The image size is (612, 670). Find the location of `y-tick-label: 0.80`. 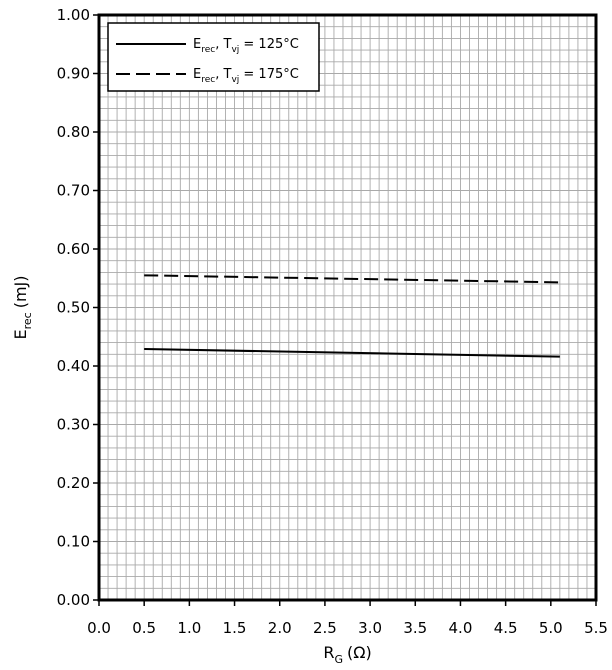

y-tick-label: 0.80 is located at coordinates (73, 132).